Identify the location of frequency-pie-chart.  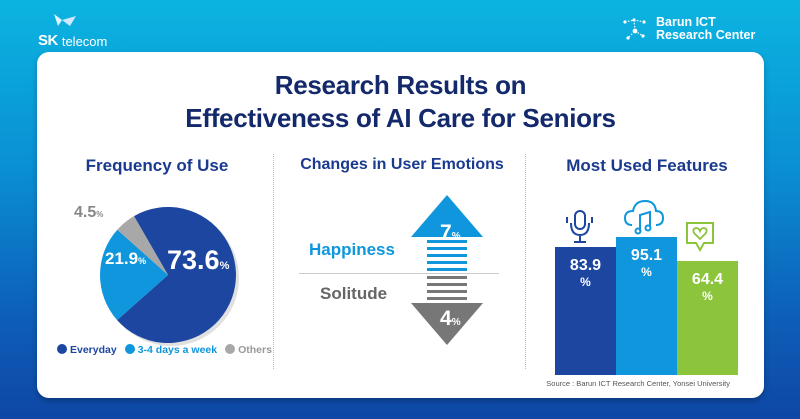
(169, 276).